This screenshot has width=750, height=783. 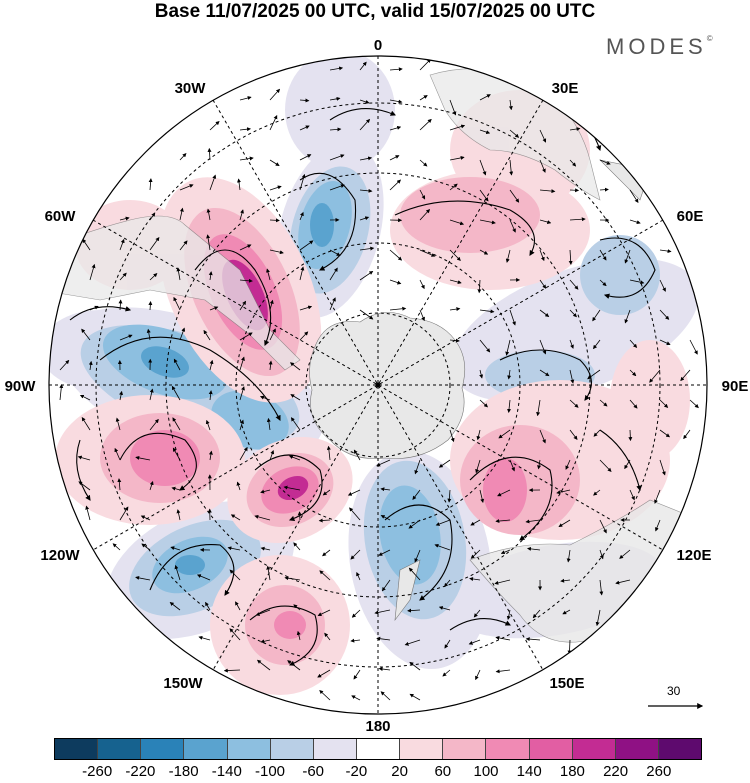 I want to click on brand-text: MODES, so click(x=656, y=46).